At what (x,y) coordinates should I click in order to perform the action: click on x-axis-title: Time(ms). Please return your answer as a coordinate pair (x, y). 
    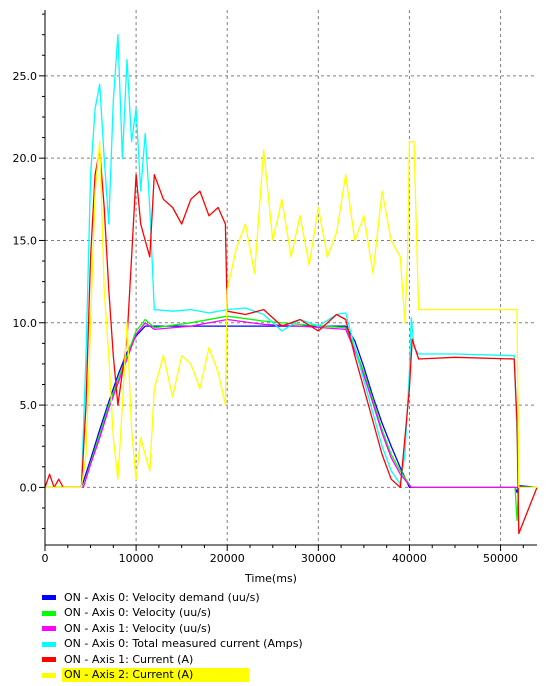
    Looking at the image, I should click on (270, 578).